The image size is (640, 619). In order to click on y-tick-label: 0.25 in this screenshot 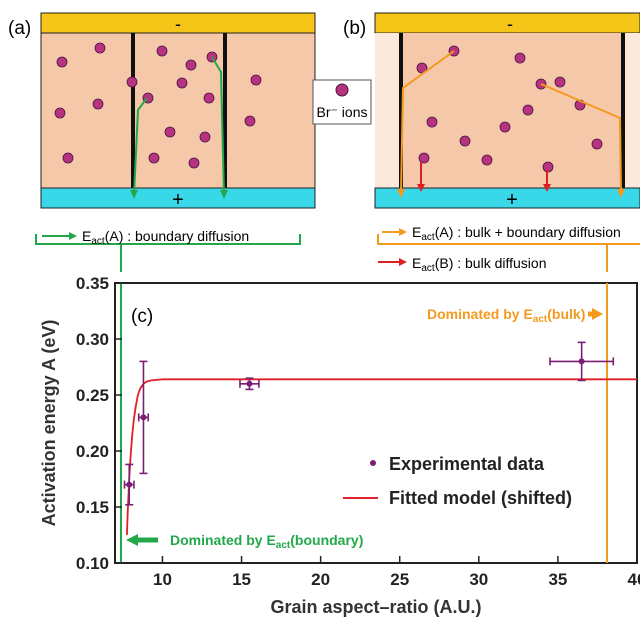, I will do `click(92, 395)`.